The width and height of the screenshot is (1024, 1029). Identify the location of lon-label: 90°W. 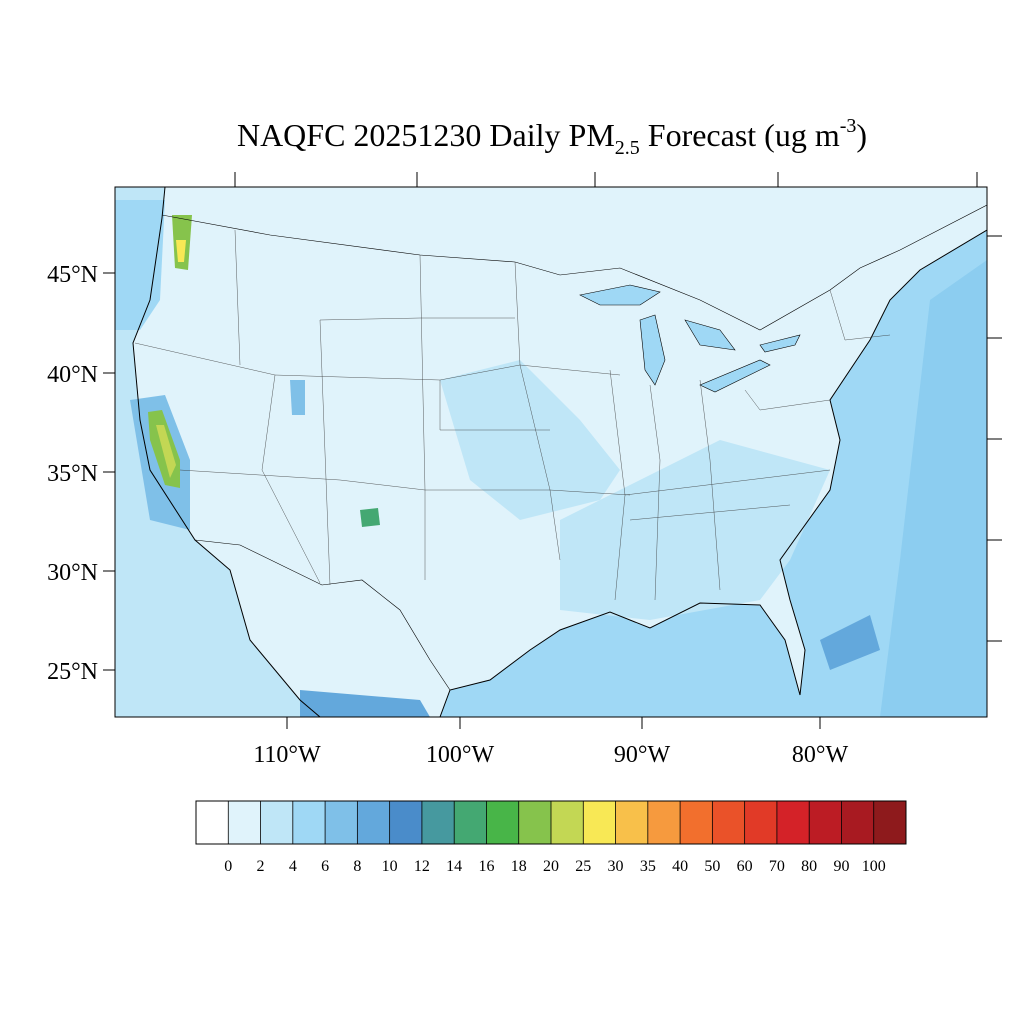
(642, 755).